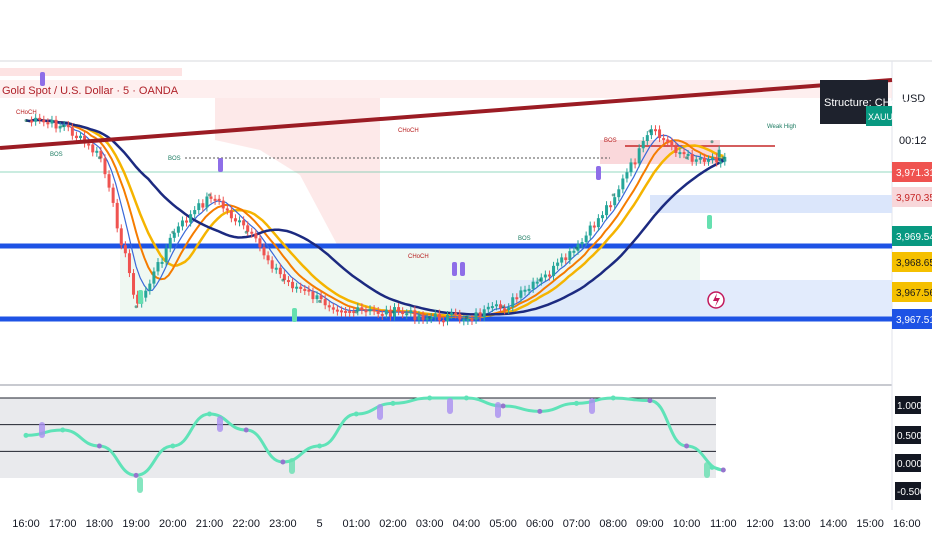 This screenshot has width=932, height=555. Describe the element at coordinates (887, 117) in the screenshot. I see `symbol-badge: XAUUSD` at that location.